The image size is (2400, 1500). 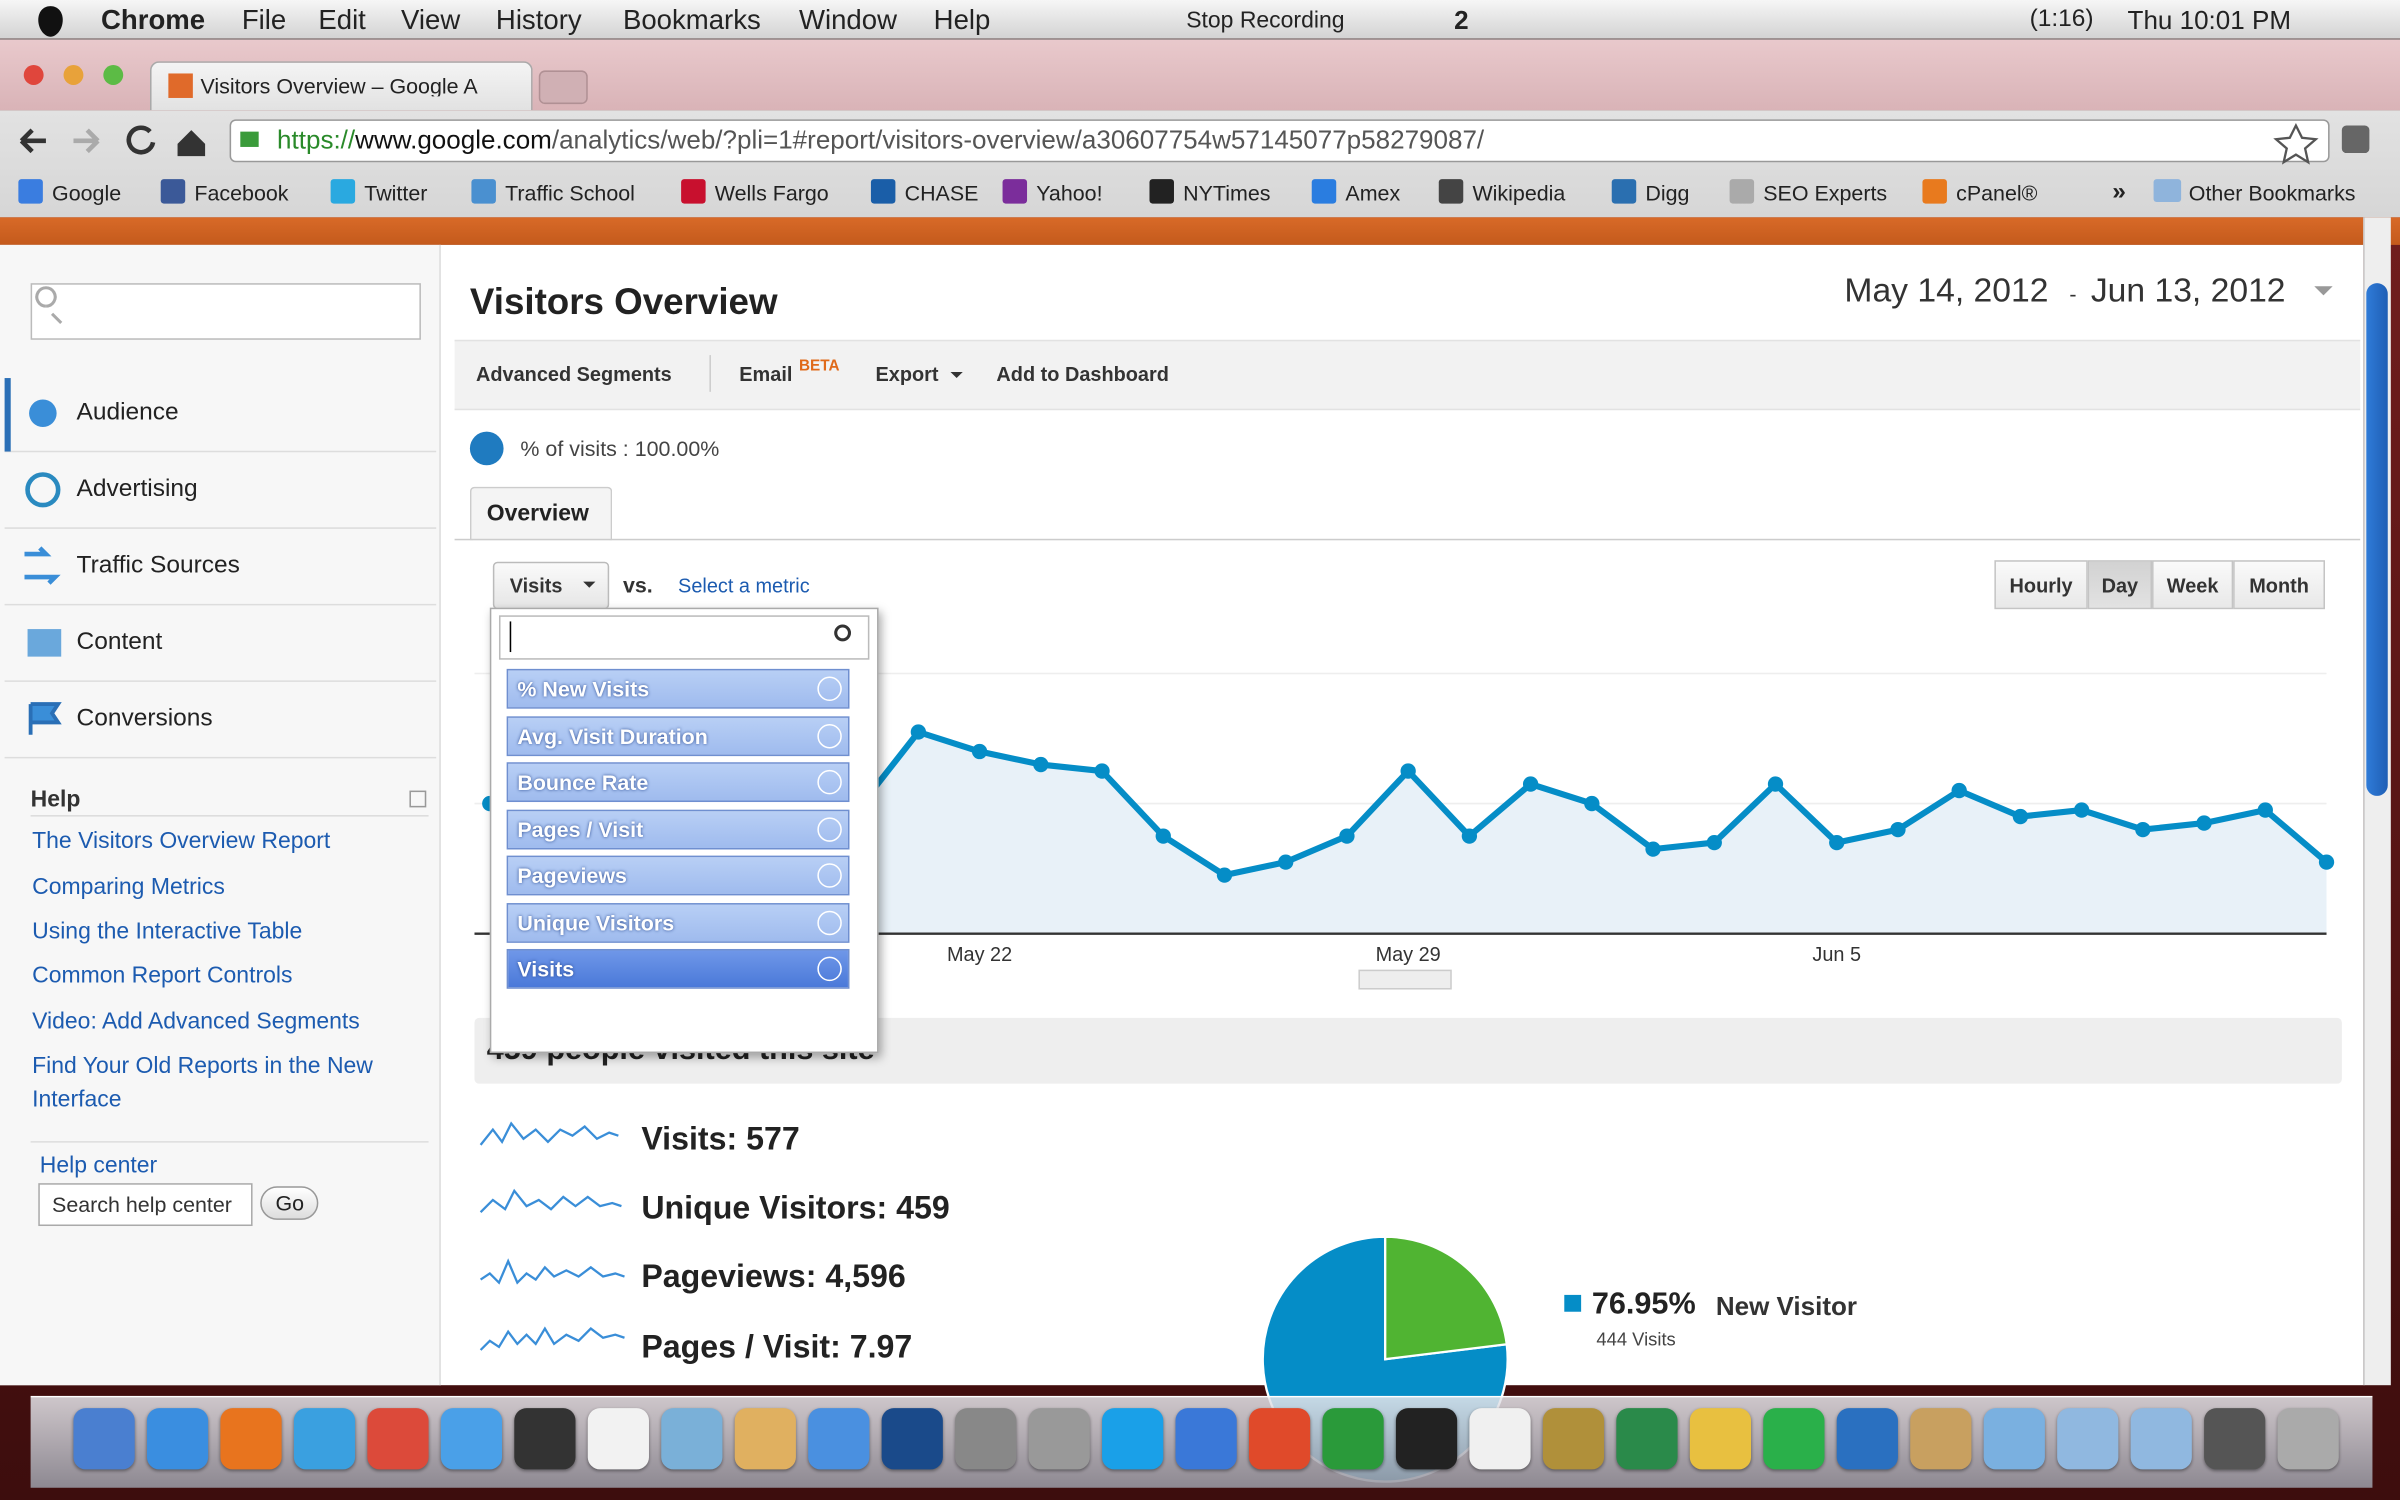 I want to click on granularity-label: Month, so click(x=2279, y=585).